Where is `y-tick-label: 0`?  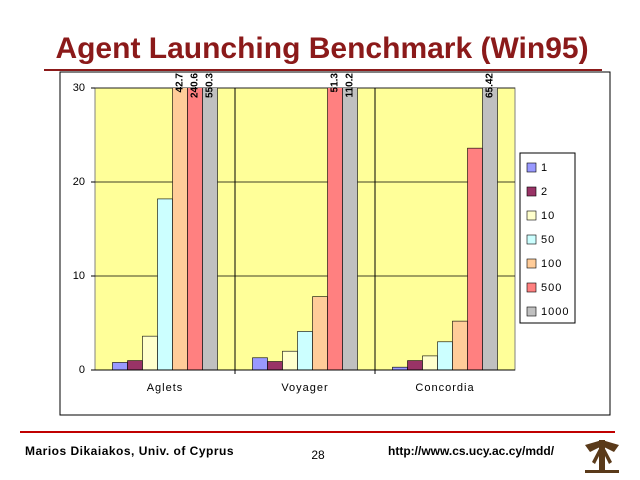 y-tick-label: 0 is located at coordinates (82, 370).